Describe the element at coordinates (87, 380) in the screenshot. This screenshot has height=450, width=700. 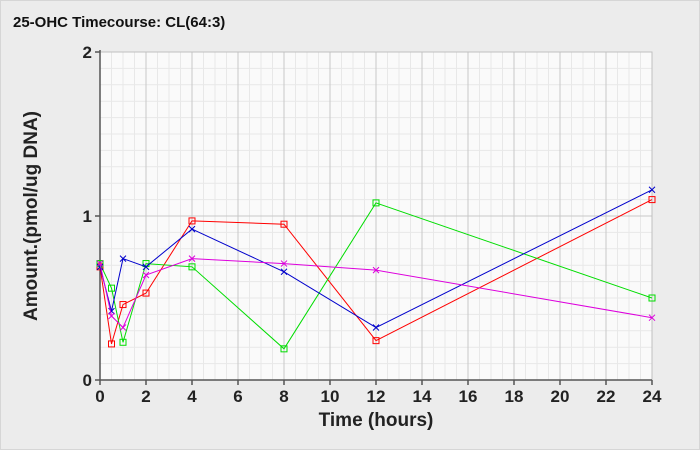
I see `y-tick-label: 0` at that location.